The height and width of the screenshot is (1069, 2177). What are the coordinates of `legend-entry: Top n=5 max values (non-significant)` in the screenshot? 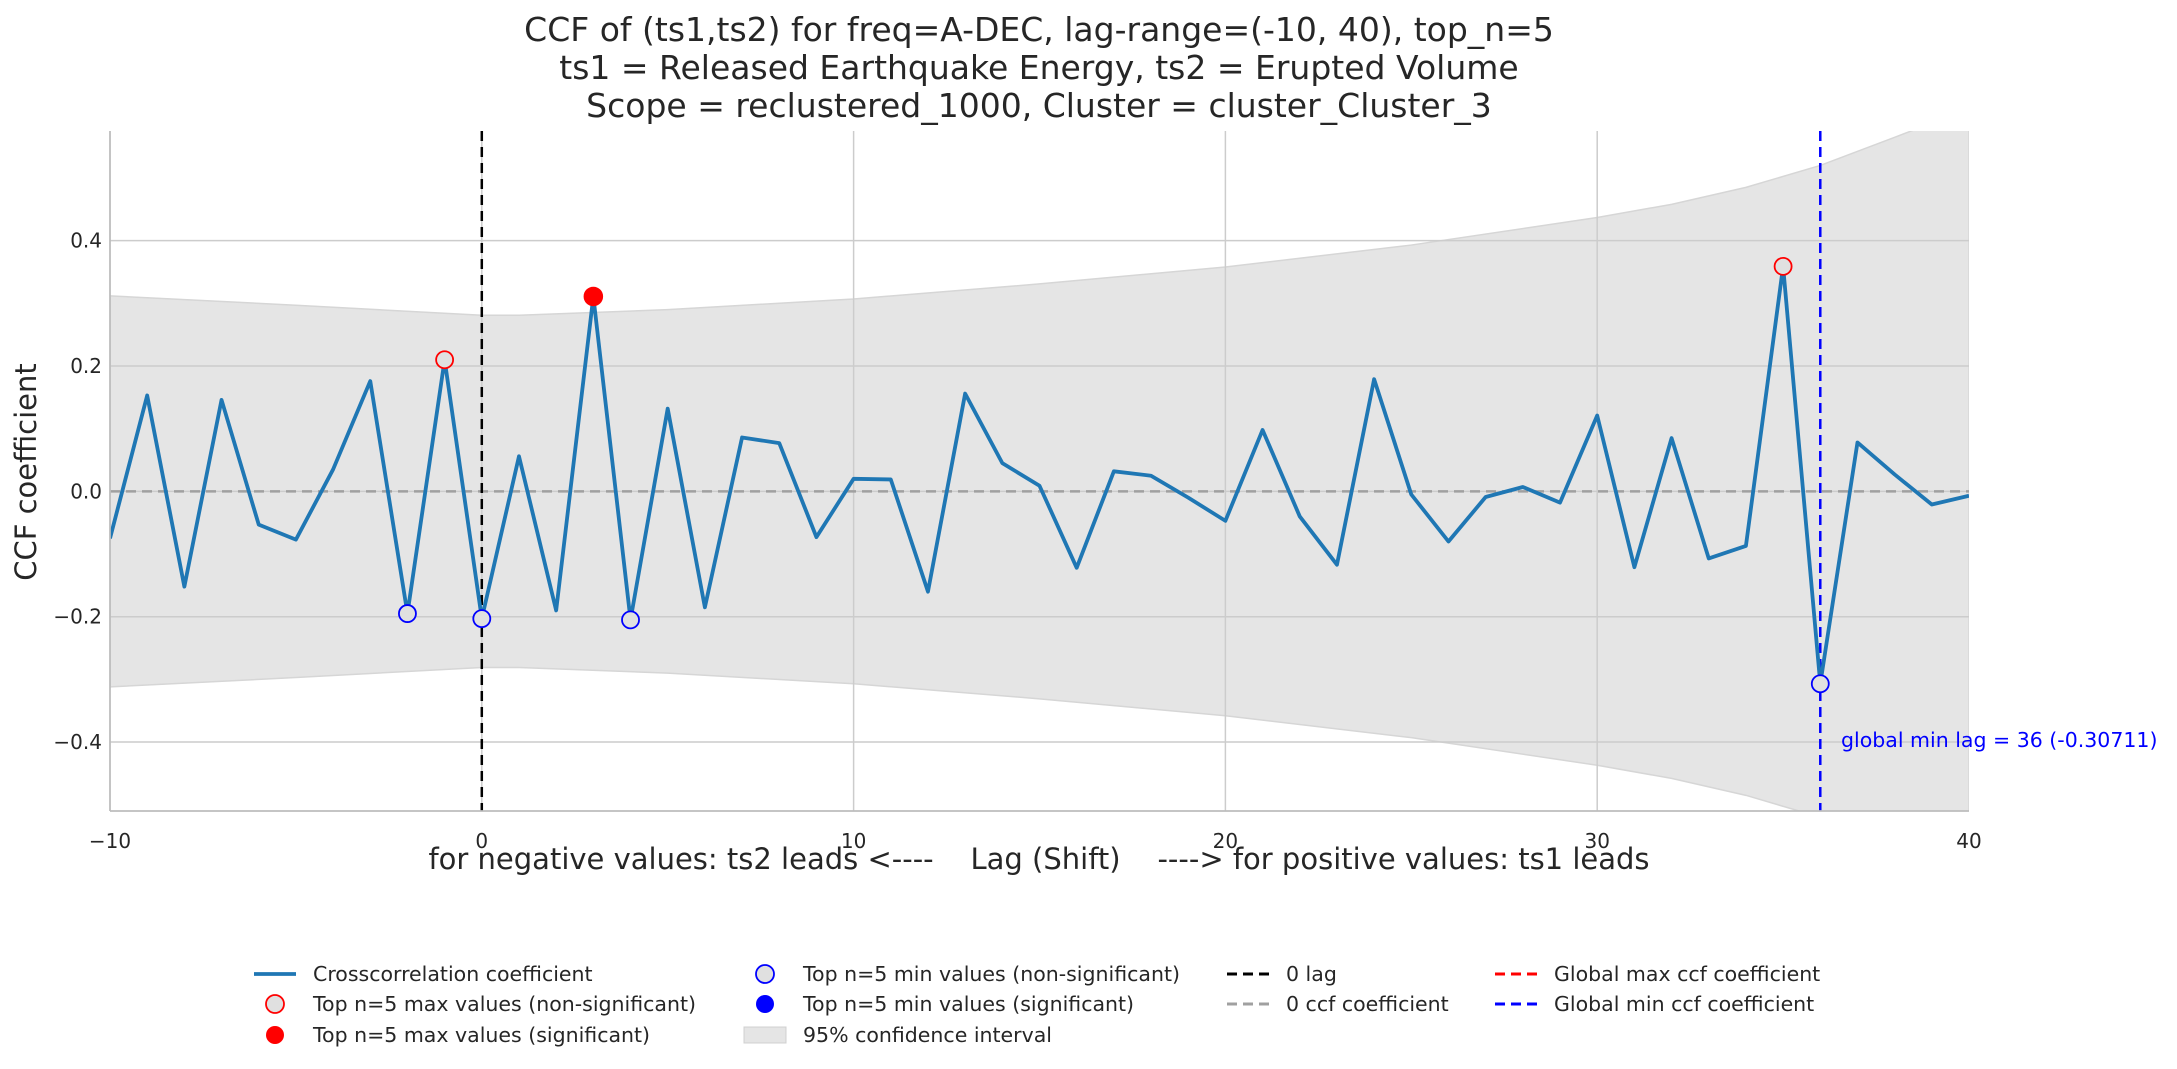 It's located at (480, 1004).